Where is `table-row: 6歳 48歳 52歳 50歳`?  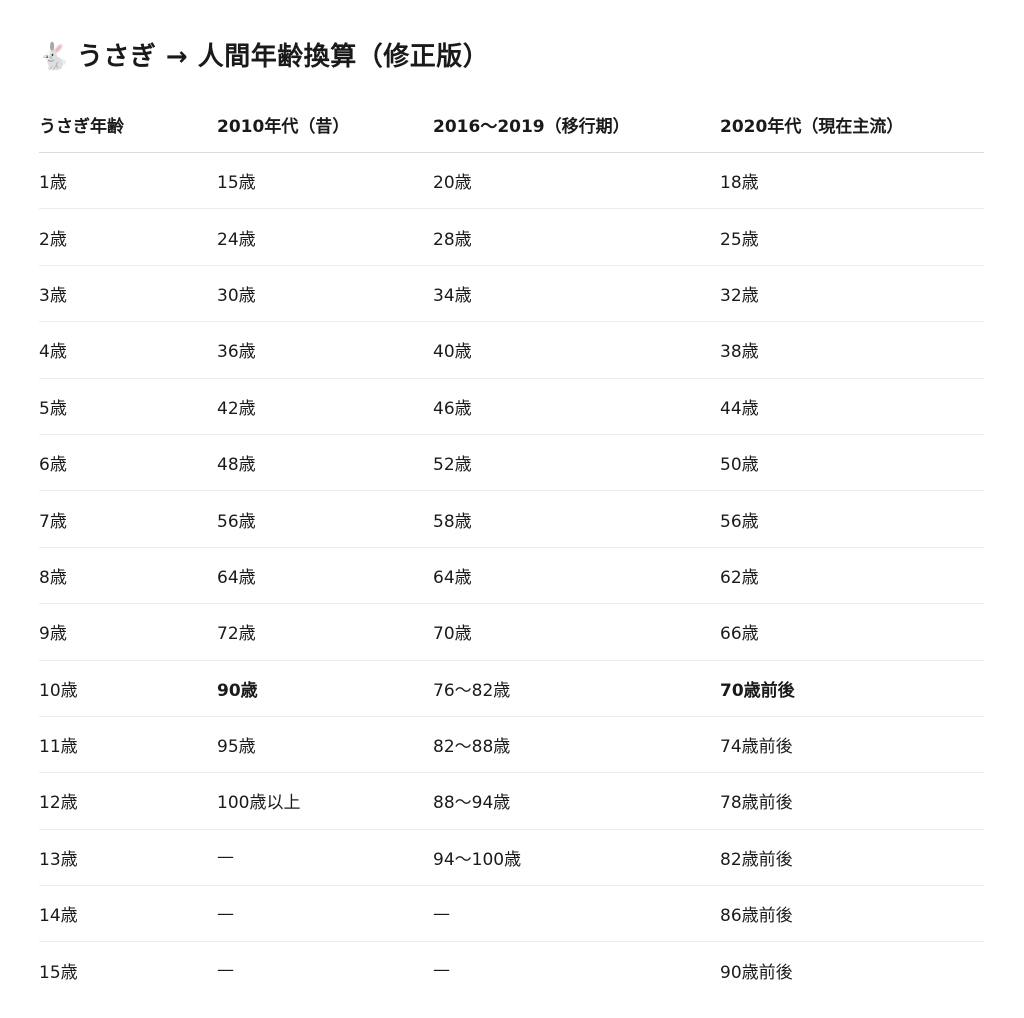
table-row: 6歳 48歳 52歳 50歳 is located at coordinates (511, 463).